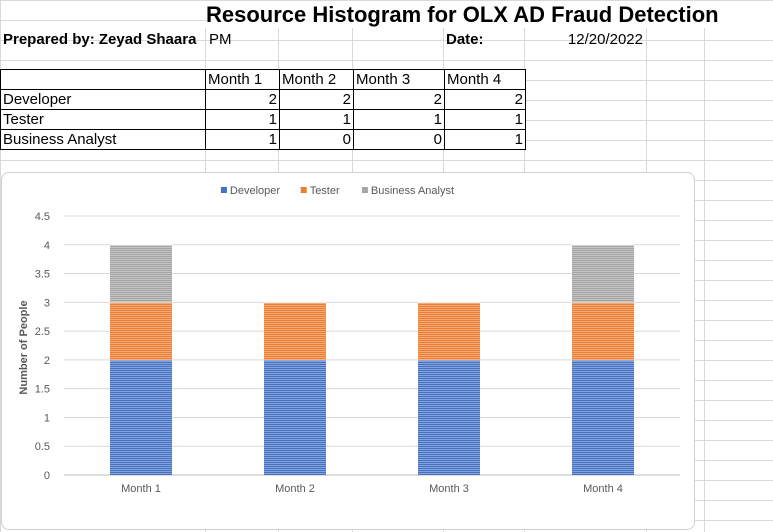 The height and width of the screenshot is (532, 773). What do you see at coordinates (242, 79) in the screenshot?
I see `table-header-cell: Month 1` at bounding box center [242, 79].